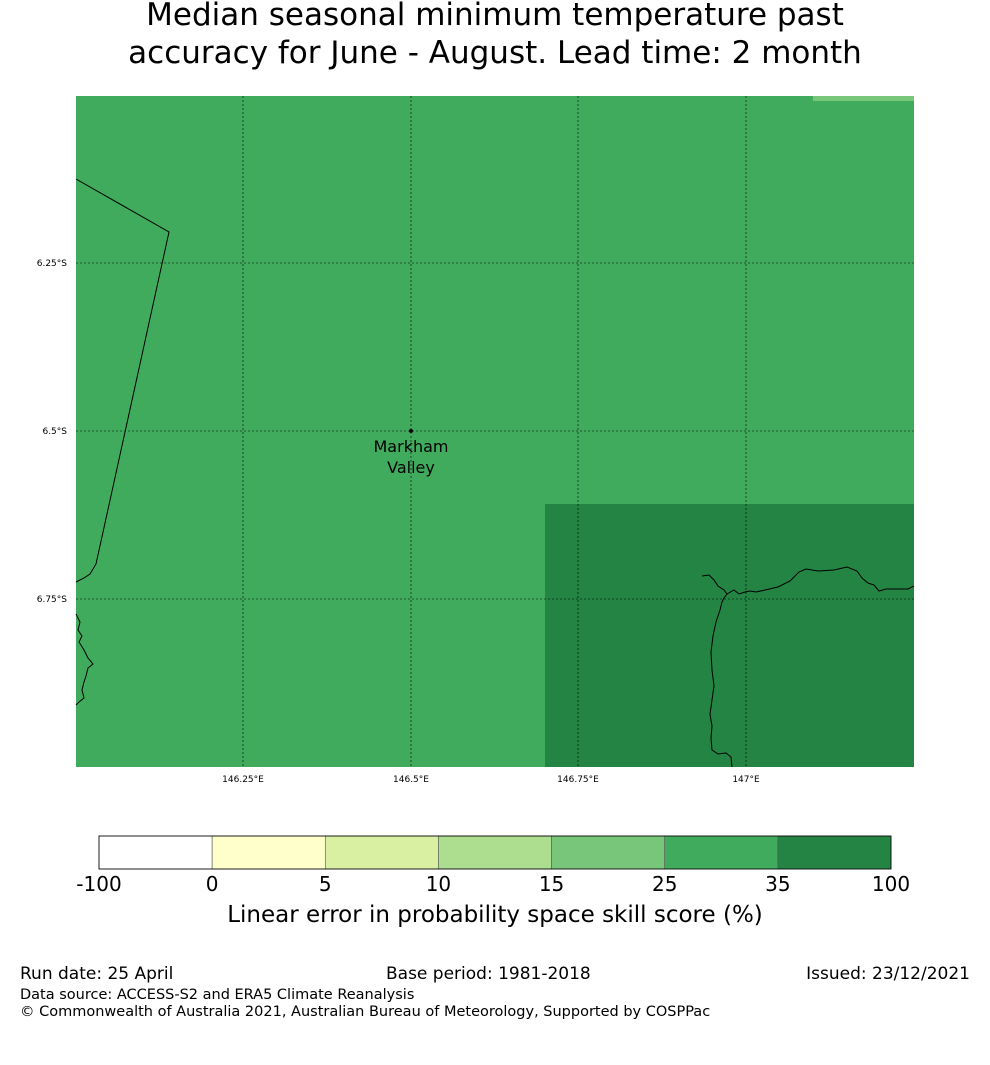  I want to click on colorbar-tick-label: 25, so click(664, 884).